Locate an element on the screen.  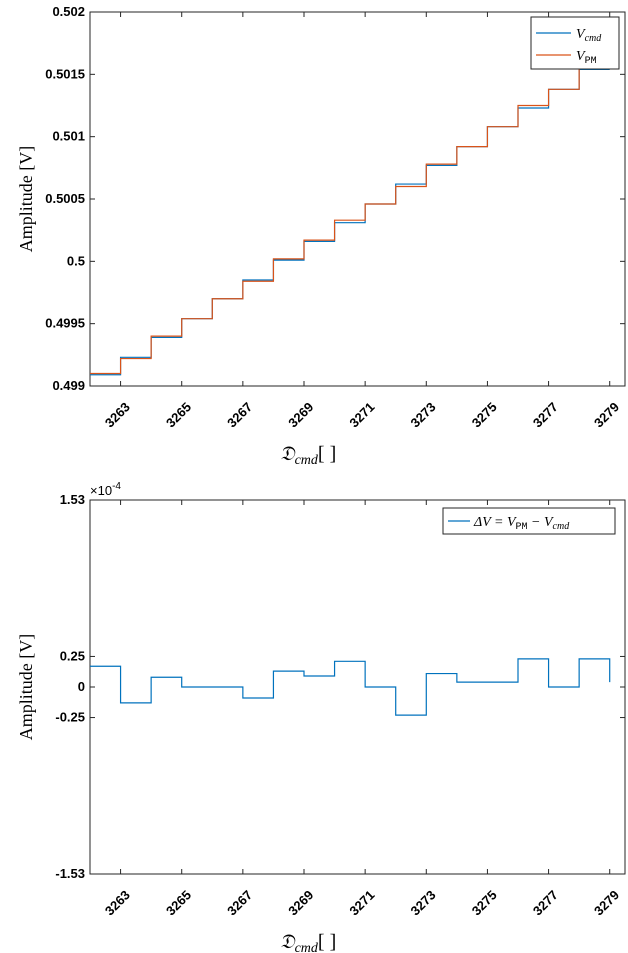
legend-label-delta-v: ΔV = VPM − Vcmd is located at coordinates (521, 524).